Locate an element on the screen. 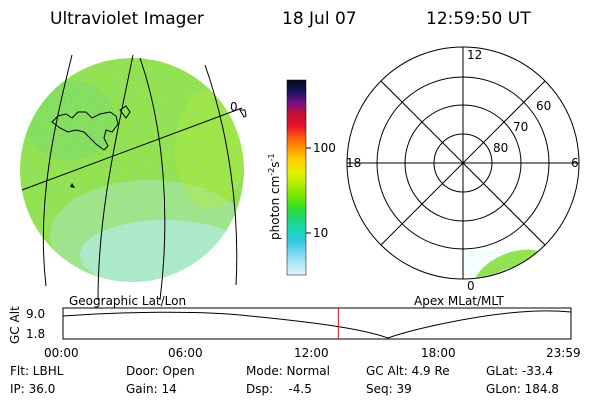 Image resolution: width=600 pixels, height=400 pixels. coastline-mark is located at coordinates (72, 185).